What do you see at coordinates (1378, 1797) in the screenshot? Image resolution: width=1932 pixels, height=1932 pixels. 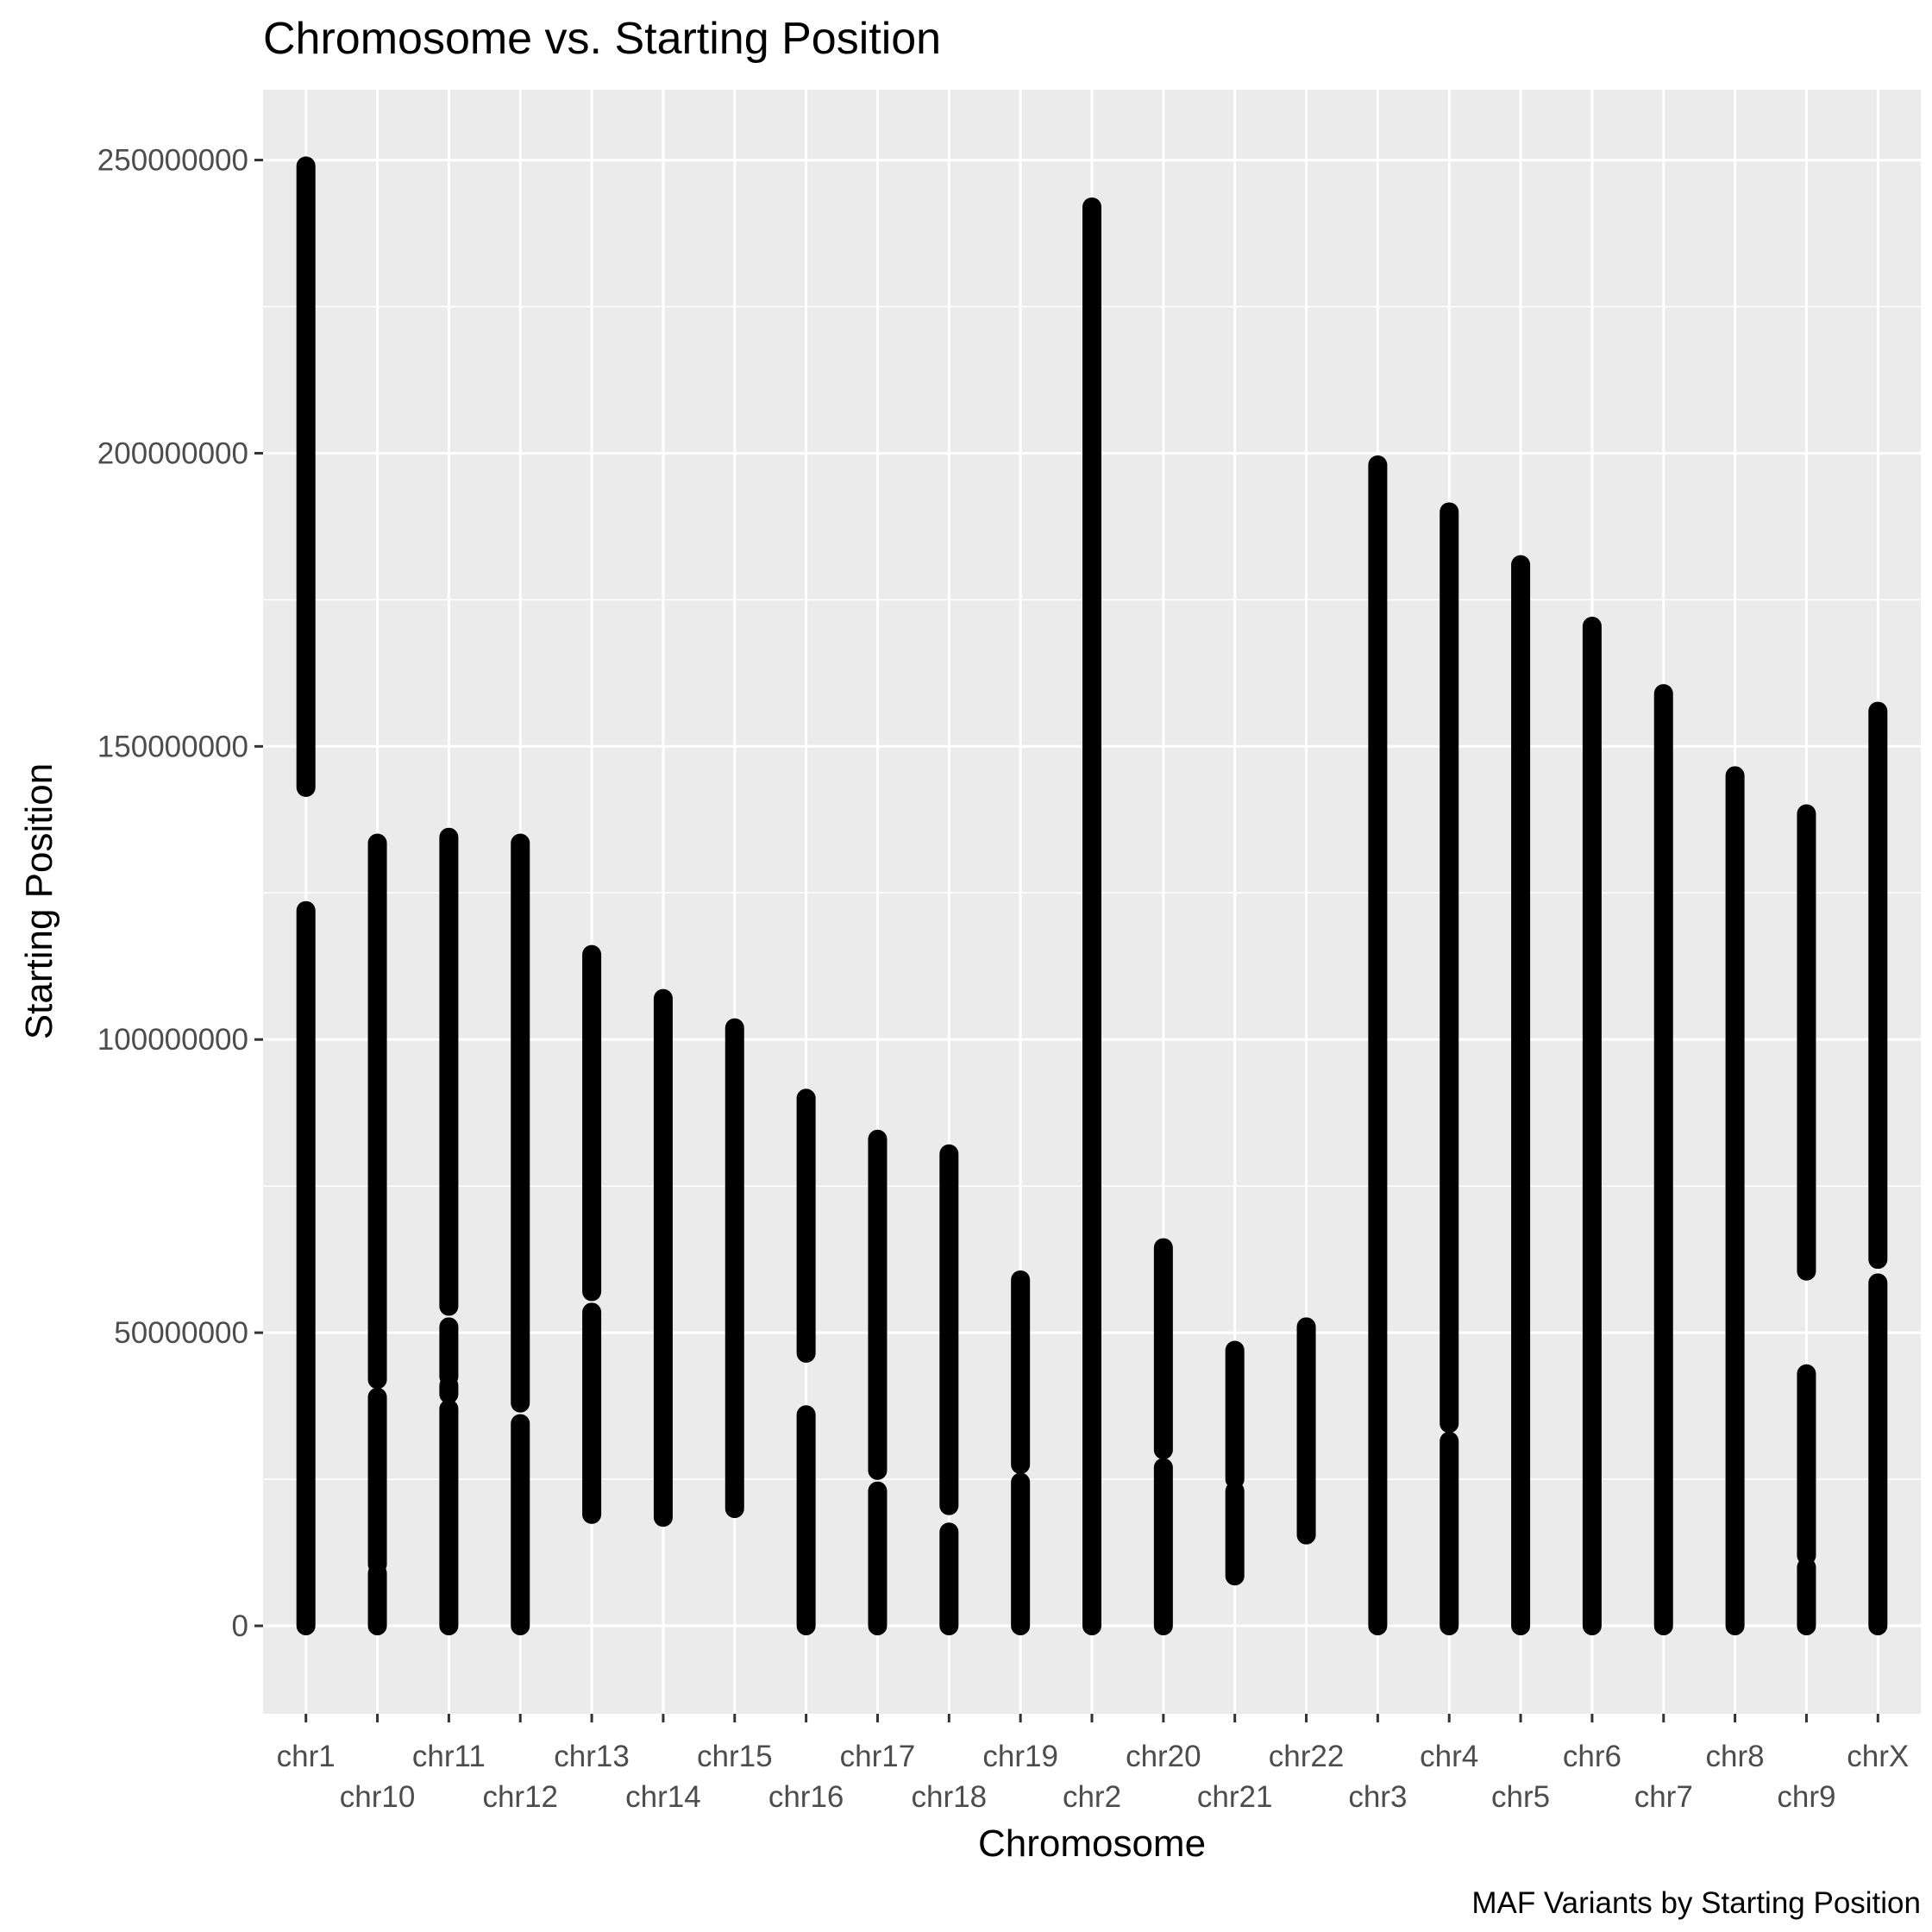 I see `x-tick-label: chr3` at bounding box center [1378, 1797].